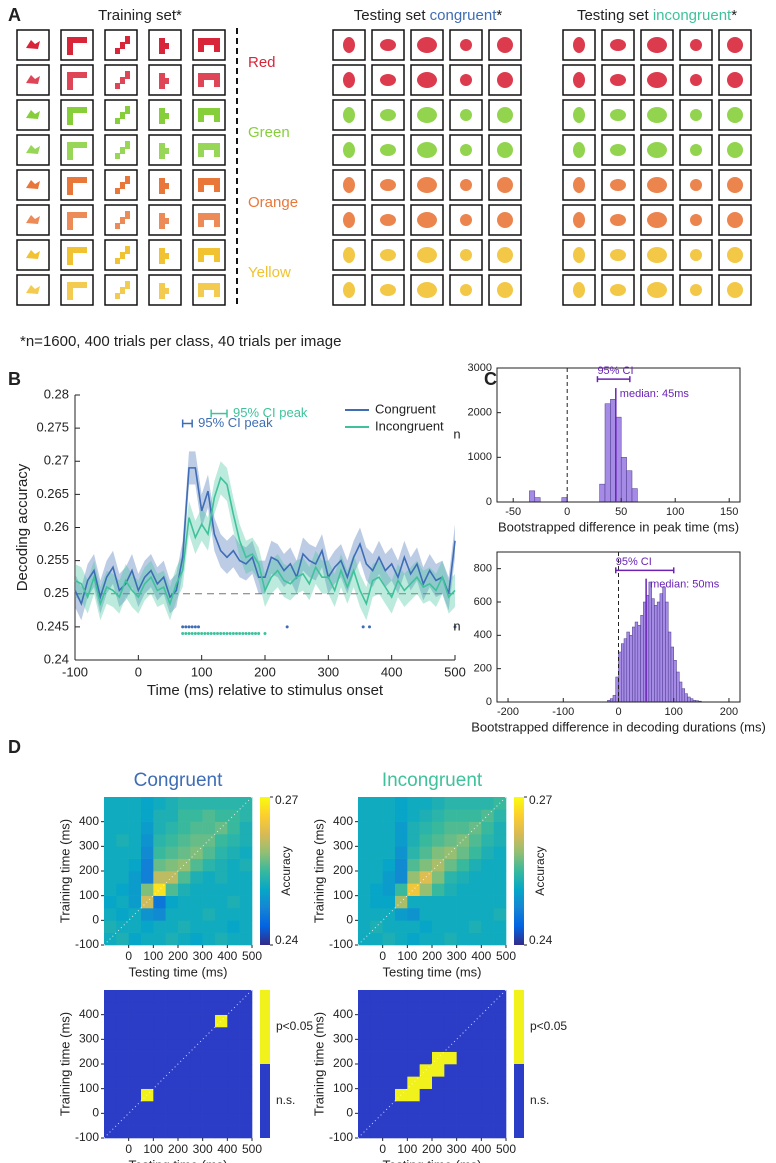 This screenshot has width=776, height=1163. What do you see at coordinates (343, 821) in the screenshot?
I see `y-tick-label: 400` at bounding box center [343, 821].